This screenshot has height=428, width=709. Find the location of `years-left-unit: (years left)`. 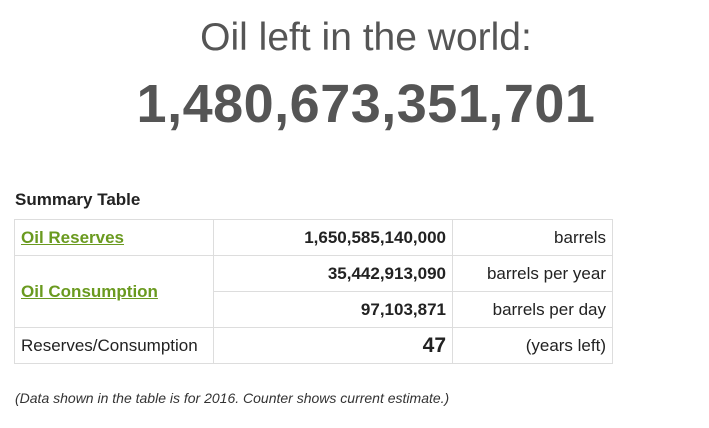

years-left-unit: (years left) is located at coordinates (532, 345).